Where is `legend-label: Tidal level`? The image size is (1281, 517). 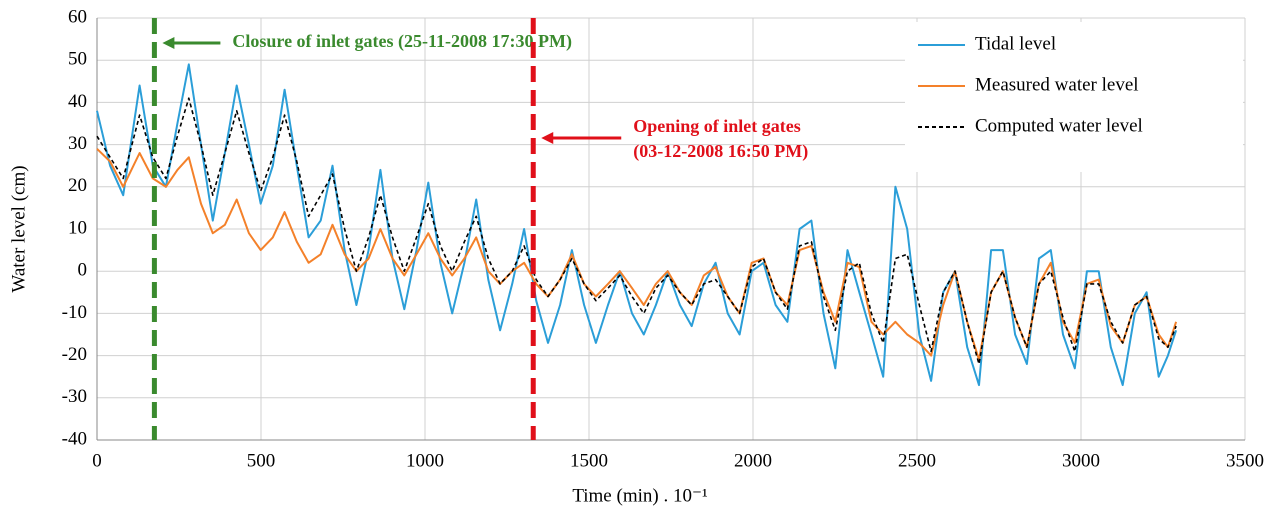
legend-label: Tidal level is located at coordinates (1015, 43).